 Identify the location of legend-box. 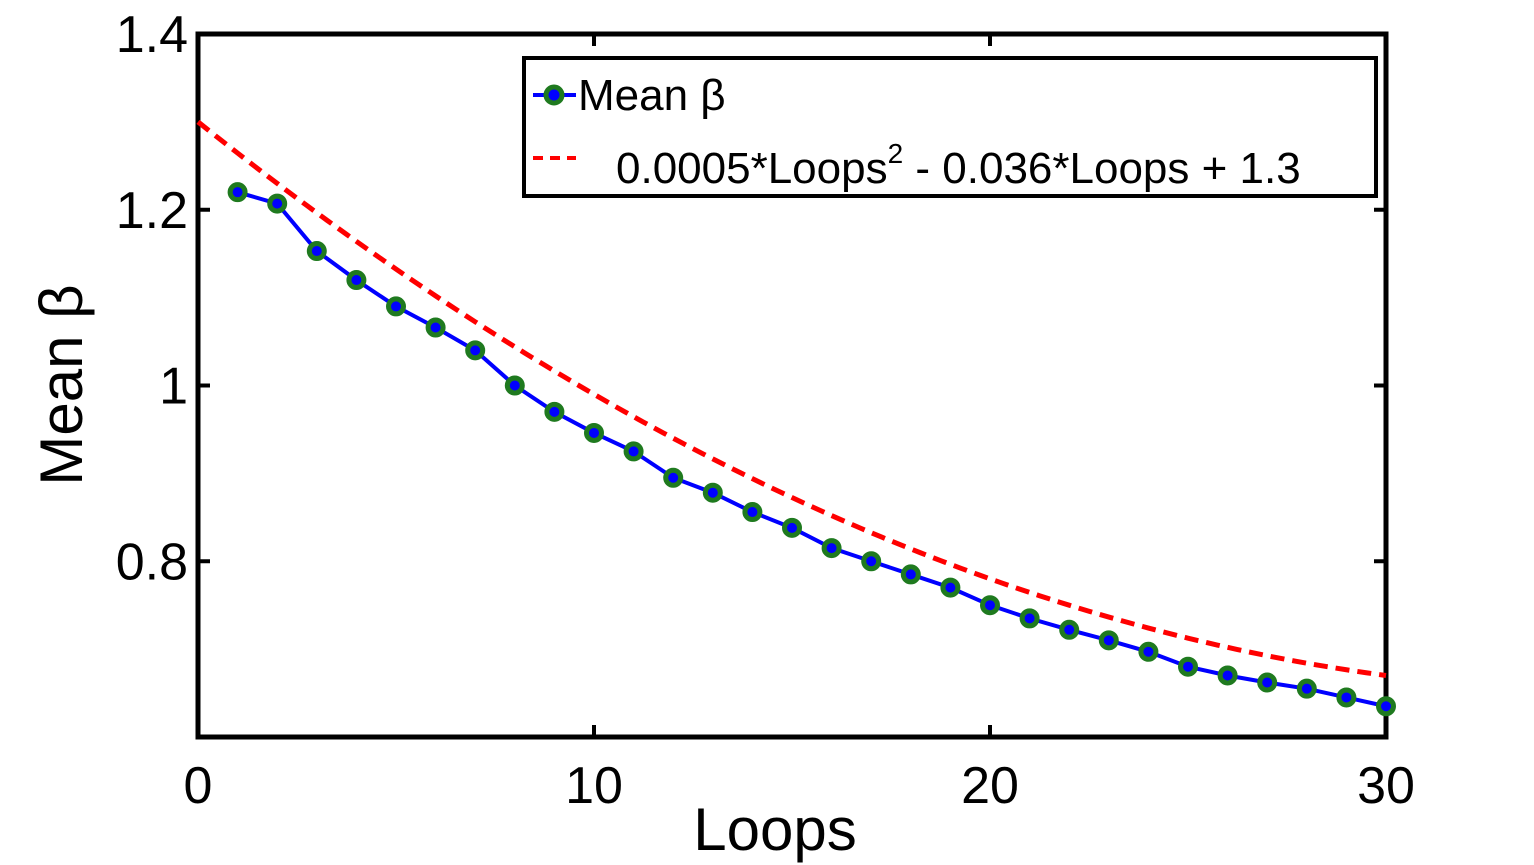
(950, 127).